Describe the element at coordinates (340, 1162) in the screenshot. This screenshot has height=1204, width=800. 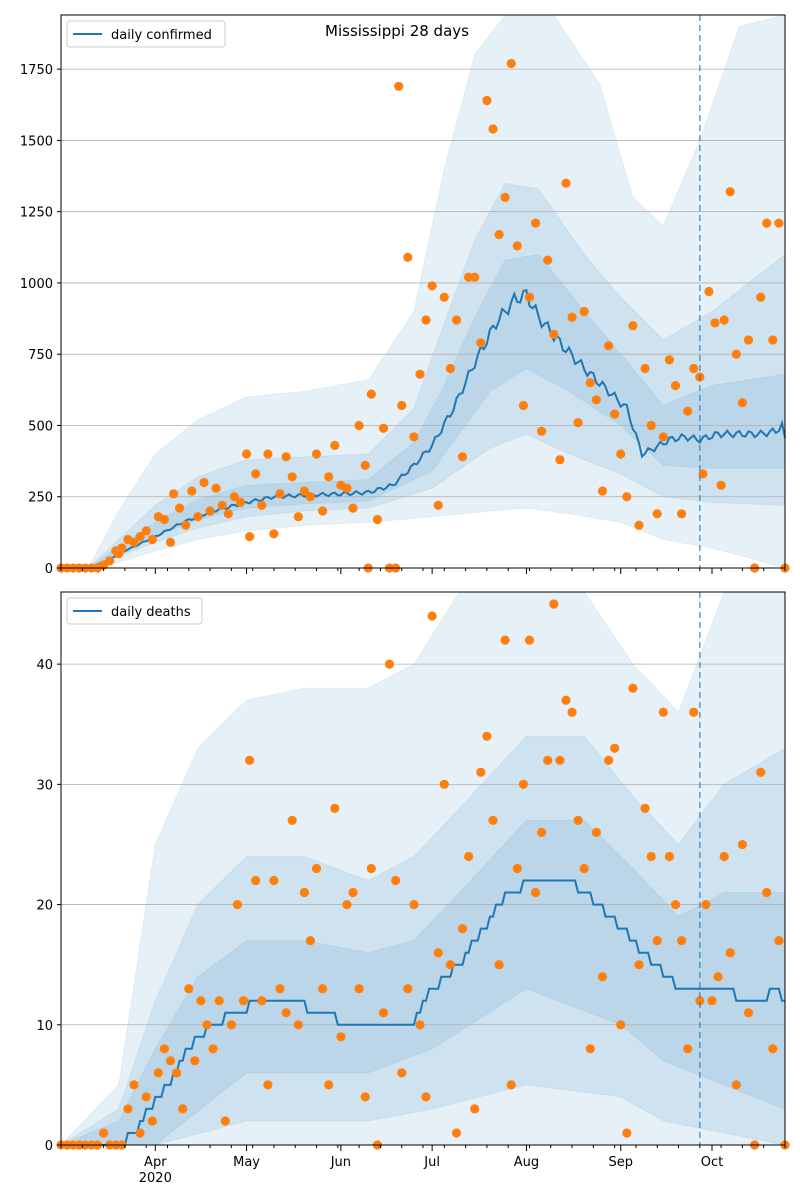
I see `x-tick-label: Jun` at that location.